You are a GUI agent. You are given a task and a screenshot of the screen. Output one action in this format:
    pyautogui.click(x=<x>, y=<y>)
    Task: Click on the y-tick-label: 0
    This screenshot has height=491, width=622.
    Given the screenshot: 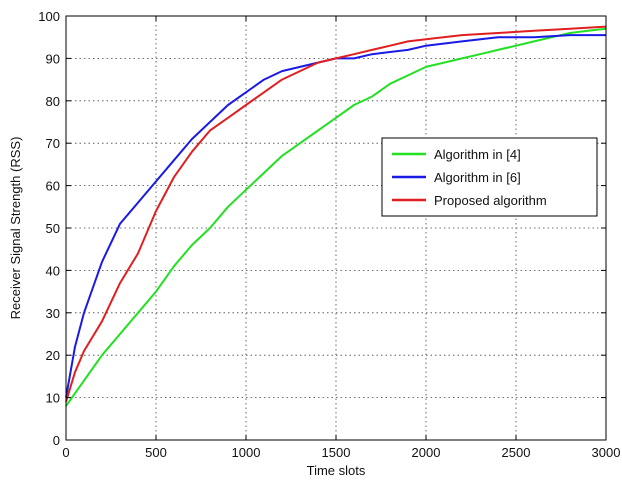 What is the action you would take?
    pyautogui.click(x=56, y=440)
    